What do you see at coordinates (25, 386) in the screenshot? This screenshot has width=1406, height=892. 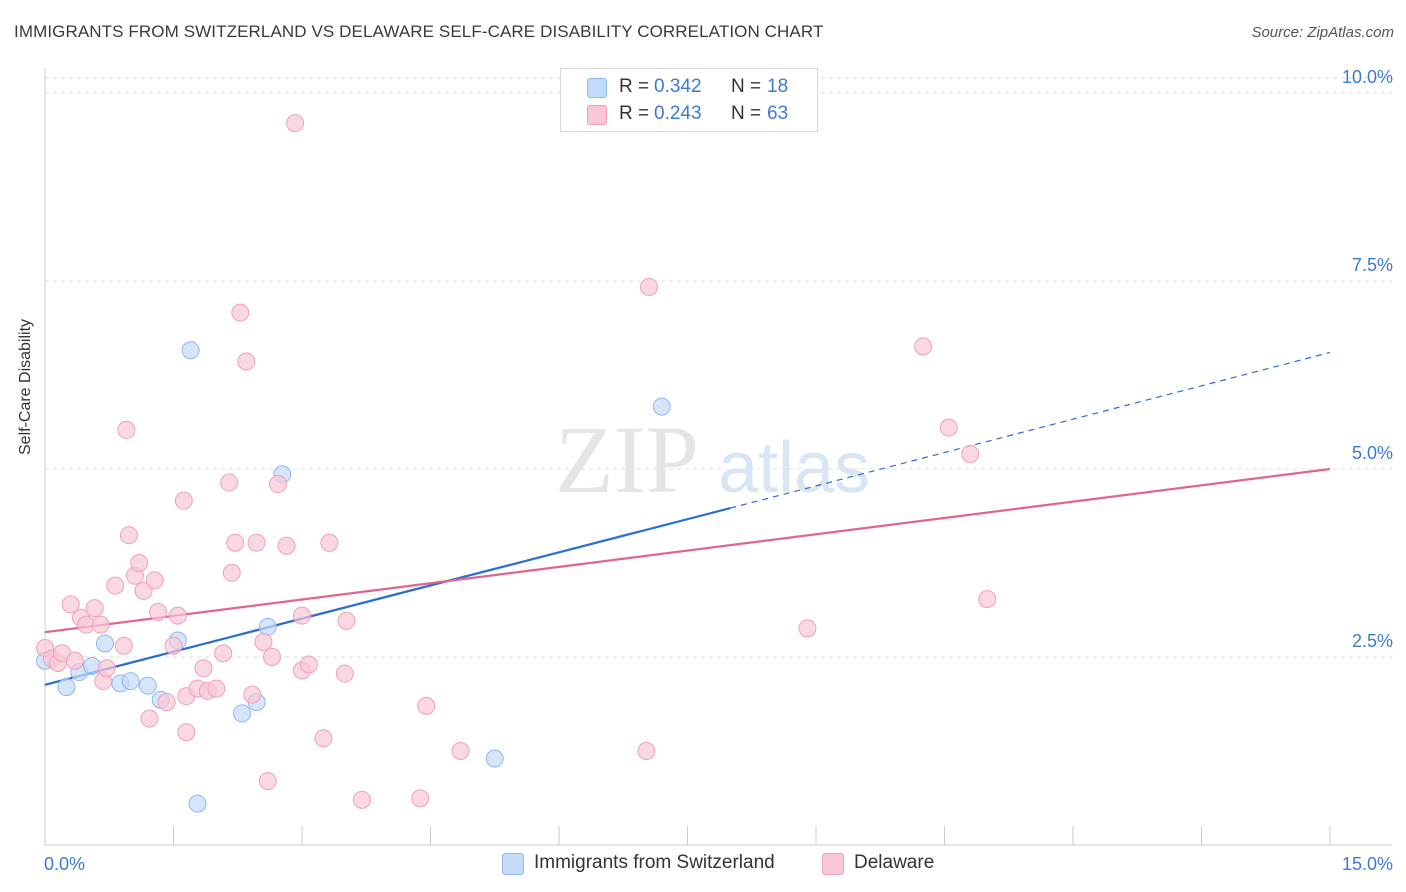 I see `y-axis-label: Self-Care Disability` at bounding box center [25, 386].